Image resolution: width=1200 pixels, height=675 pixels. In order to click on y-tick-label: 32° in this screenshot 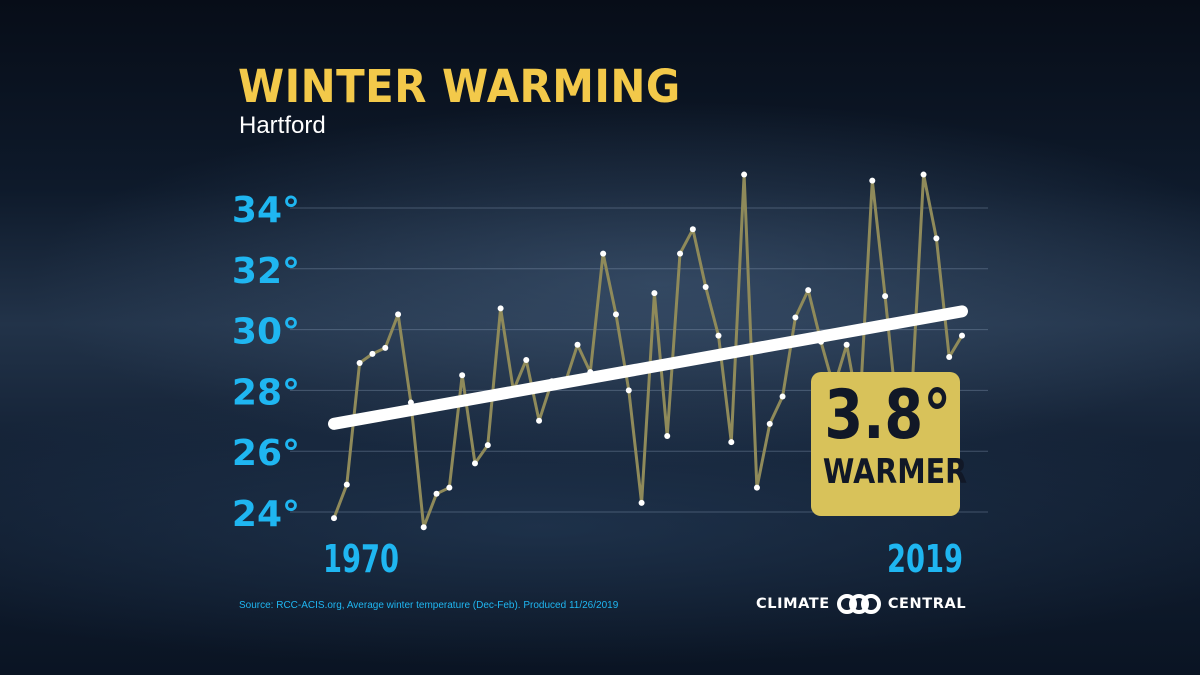, I will do `click(266, 271)`.